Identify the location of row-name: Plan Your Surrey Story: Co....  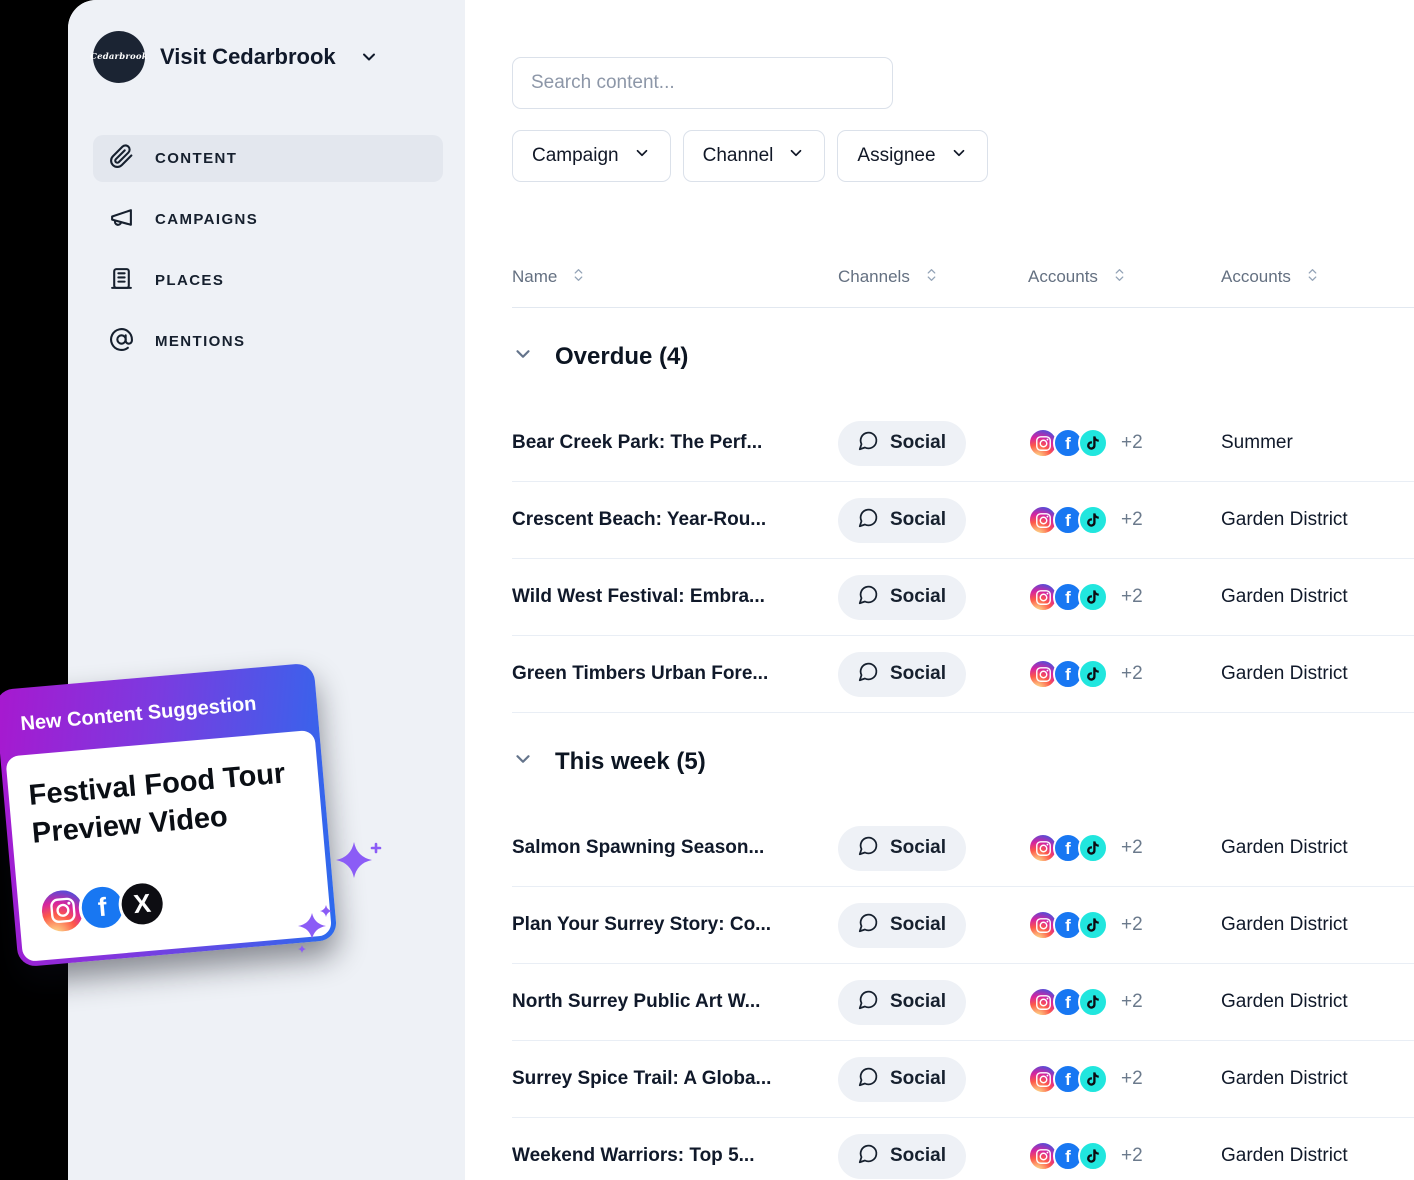
(642, 924).